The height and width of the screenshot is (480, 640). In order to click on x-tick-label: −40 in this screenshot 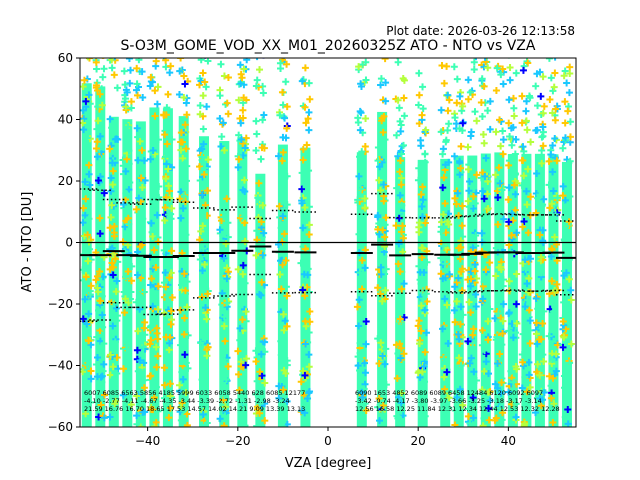, I will do `click(147, 441)`.